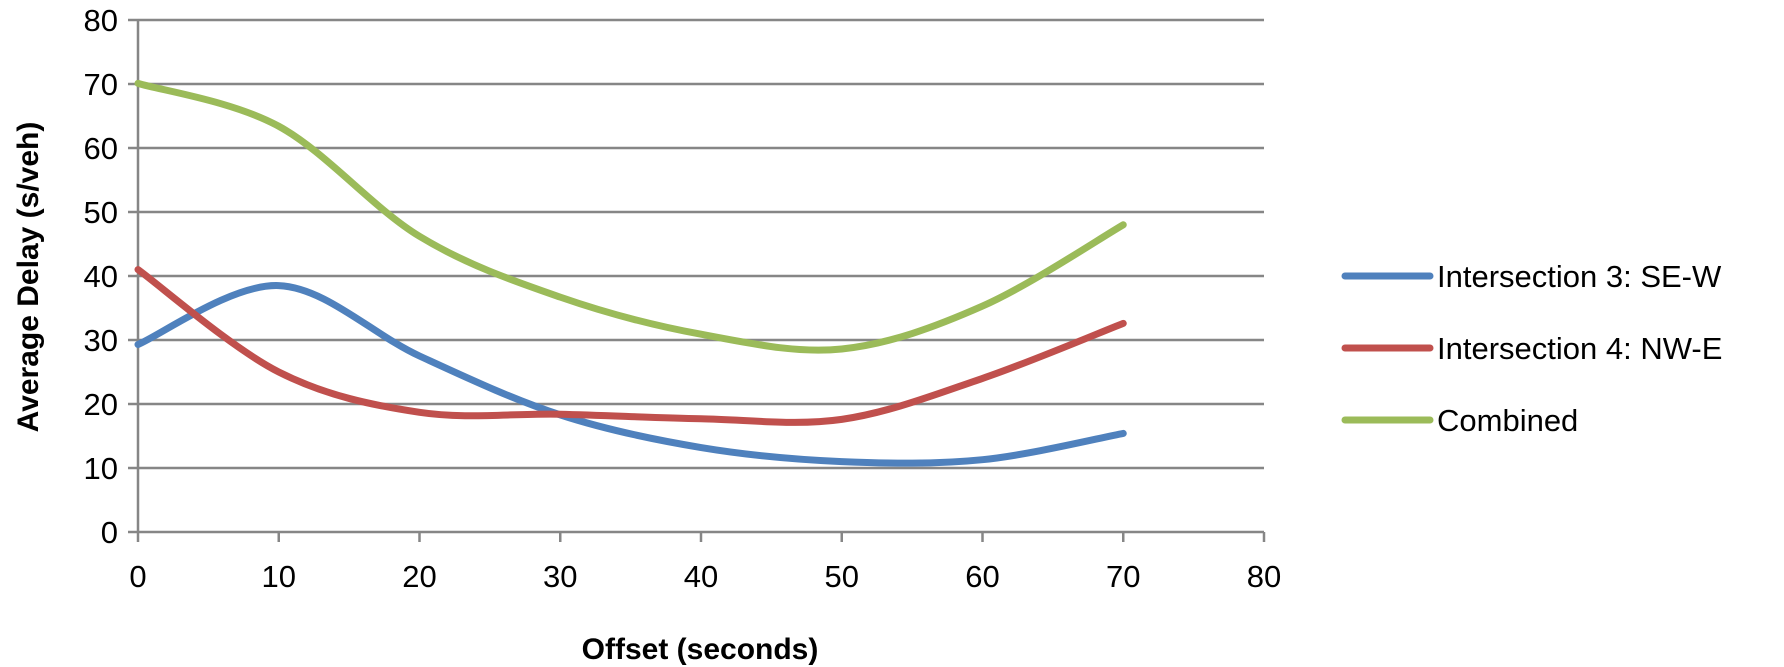 The width and height of the screenshot is (1784, 667). What do you see at coordinates (279, 576) in the screenshot?
I see `x-tick-label: 10` at bounding box center [279, 576].